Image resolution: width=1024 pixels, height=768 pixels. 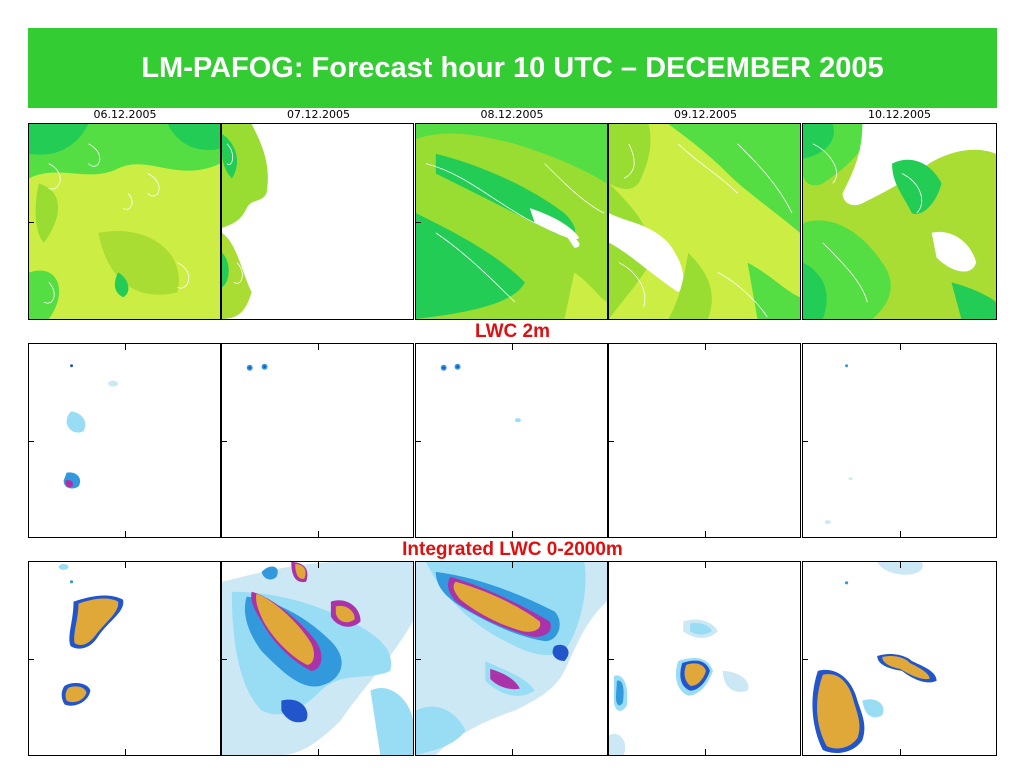 I want to click on date-label-1: 06.12.2005, so click(x=125, y=114).